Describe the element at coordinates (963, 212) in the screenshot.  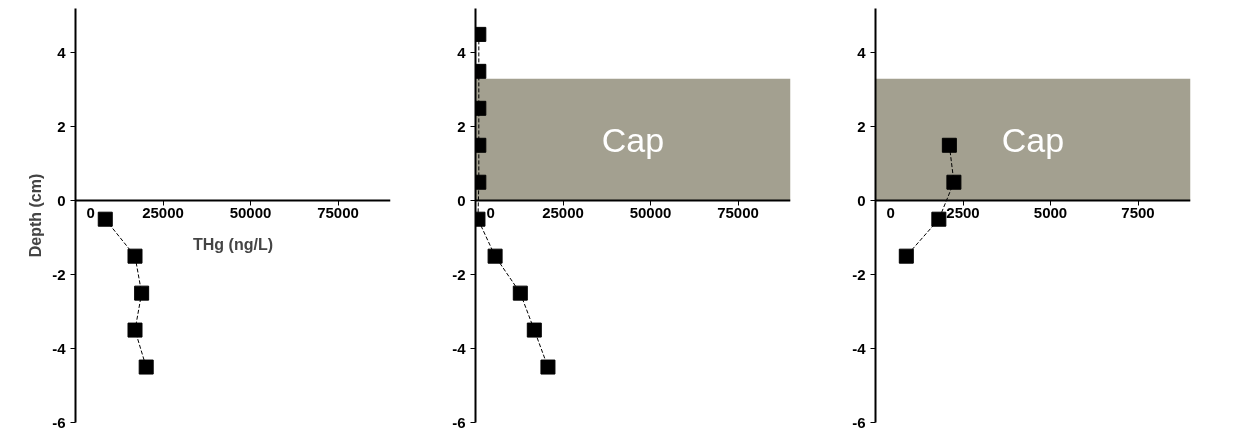
I see `x-tick-label: 2500` at that location.